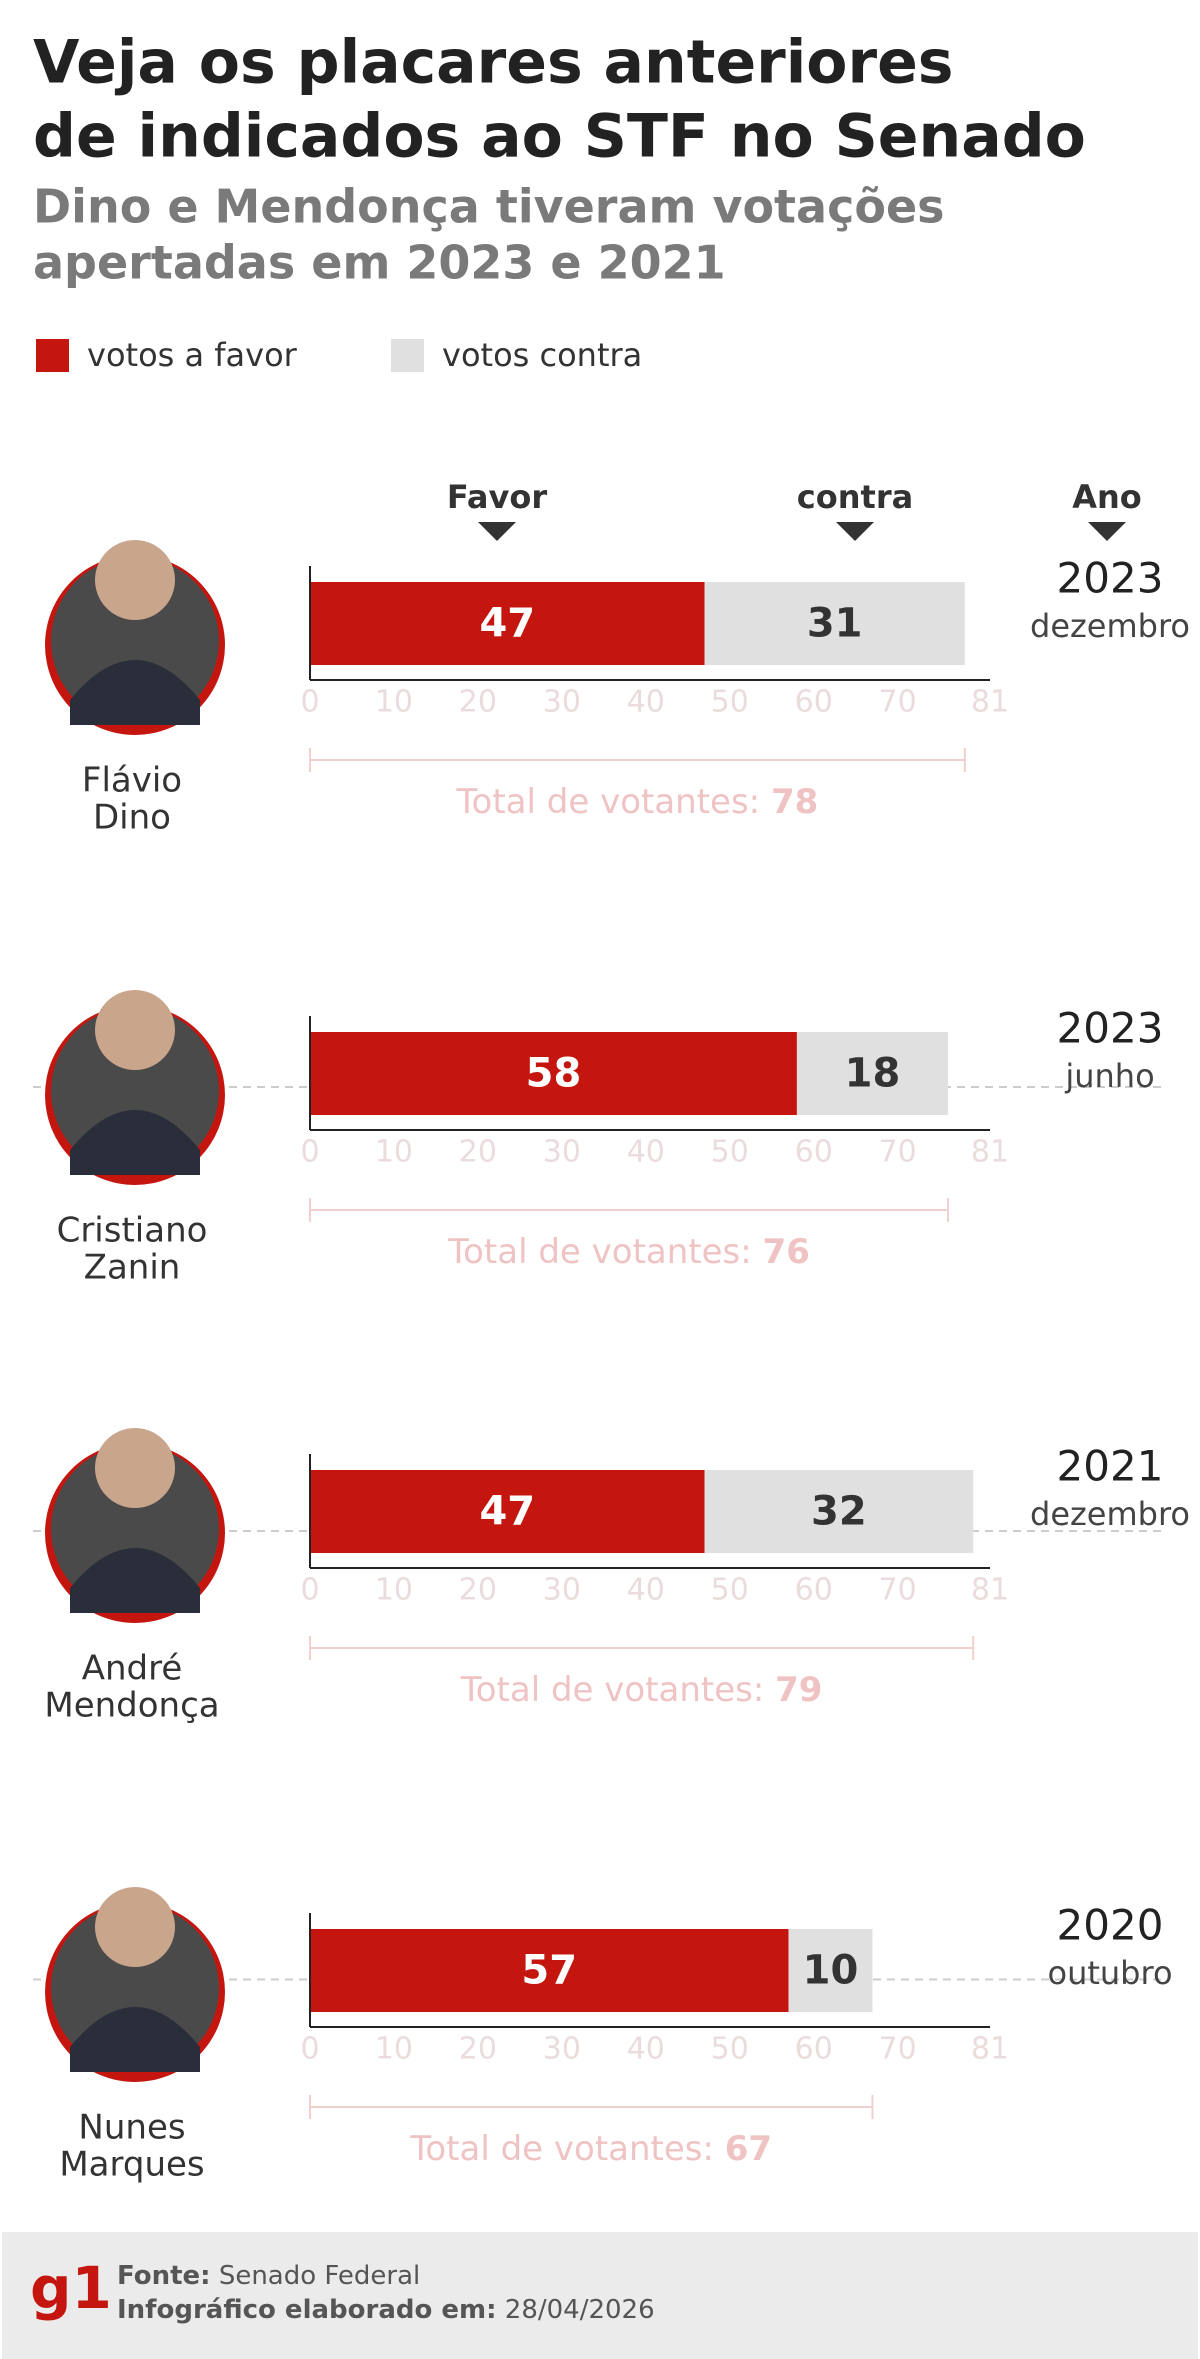 Image resolution: width=1200 pixels, height=2359 pixels. What do you see at coordinates (192, 355) in the screenshot?
I see `legend-label: votos a favor` at bounding box center [192, 355].